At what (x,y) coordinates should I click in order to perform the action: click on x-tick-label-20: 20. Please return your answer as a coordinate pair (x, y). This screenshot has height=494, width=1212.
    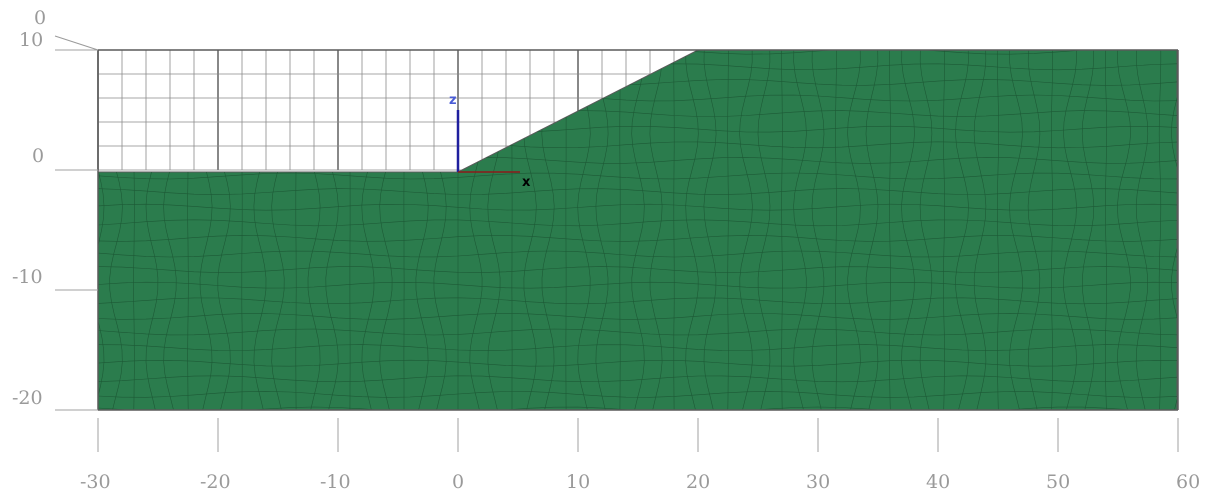
    Looking at the image, I should click on (698, 482).